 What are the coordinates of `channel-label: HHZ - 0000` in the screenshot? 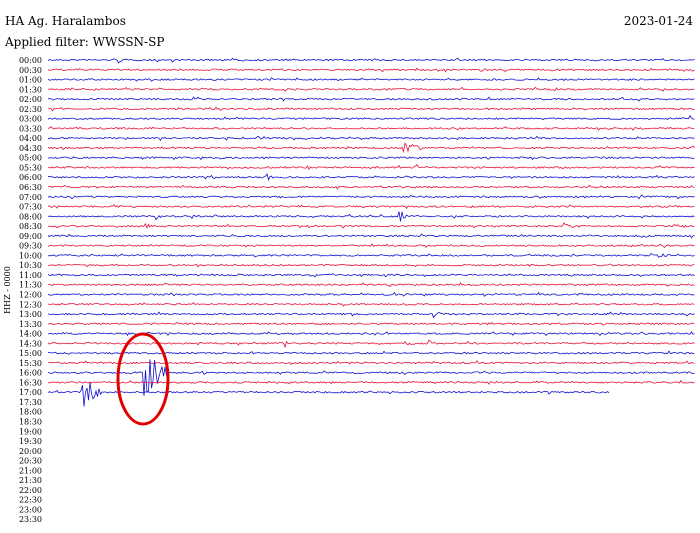 It's located at (7, 290).